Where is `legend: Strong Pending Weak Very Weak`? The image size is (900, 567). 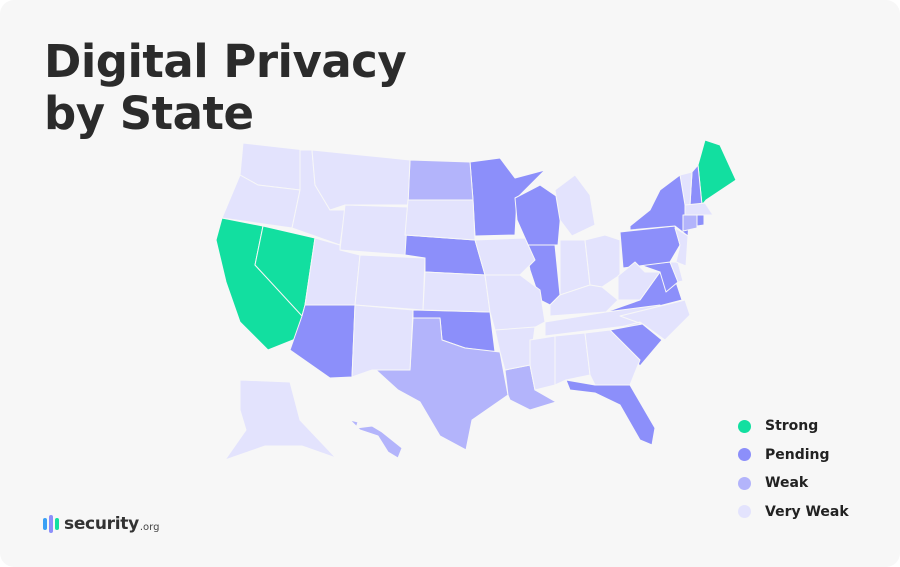
legend: Strong Pending Weak Very Weak is located at coordinates (793, 469).